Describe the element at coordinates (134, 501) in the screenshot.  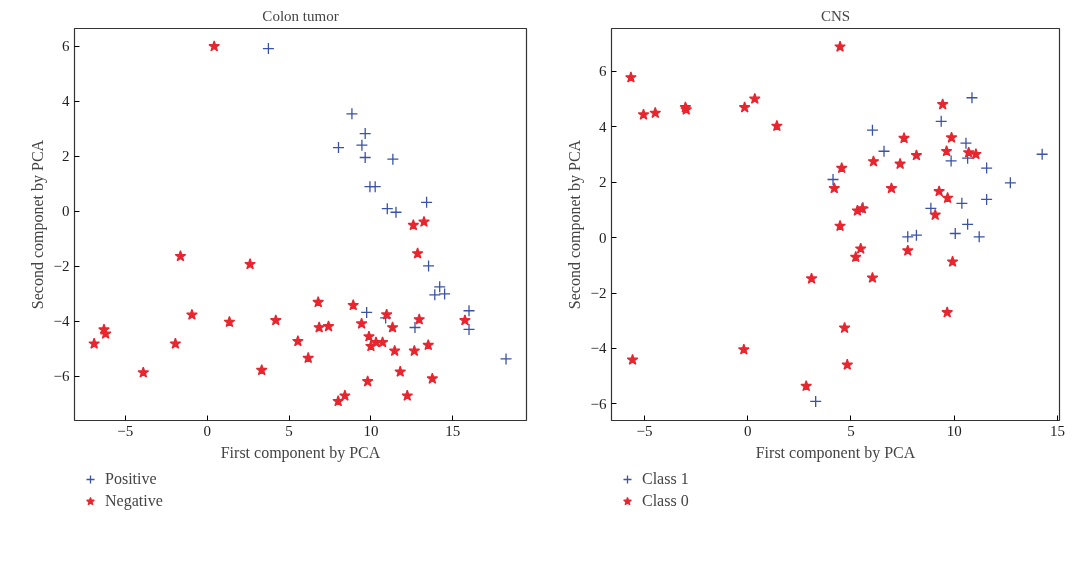
I see `legend-label: Negative` at that location.